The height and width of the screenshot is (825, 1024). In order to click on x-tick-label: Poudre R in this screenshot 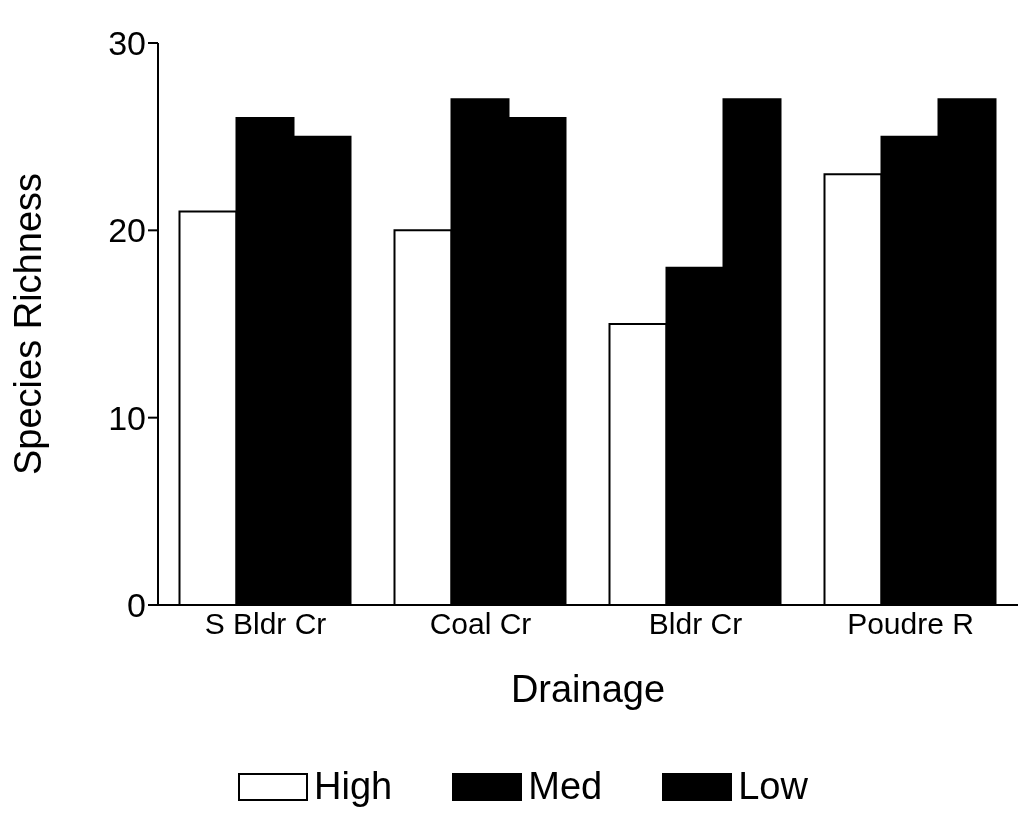, I will do `click(910, 624)`.